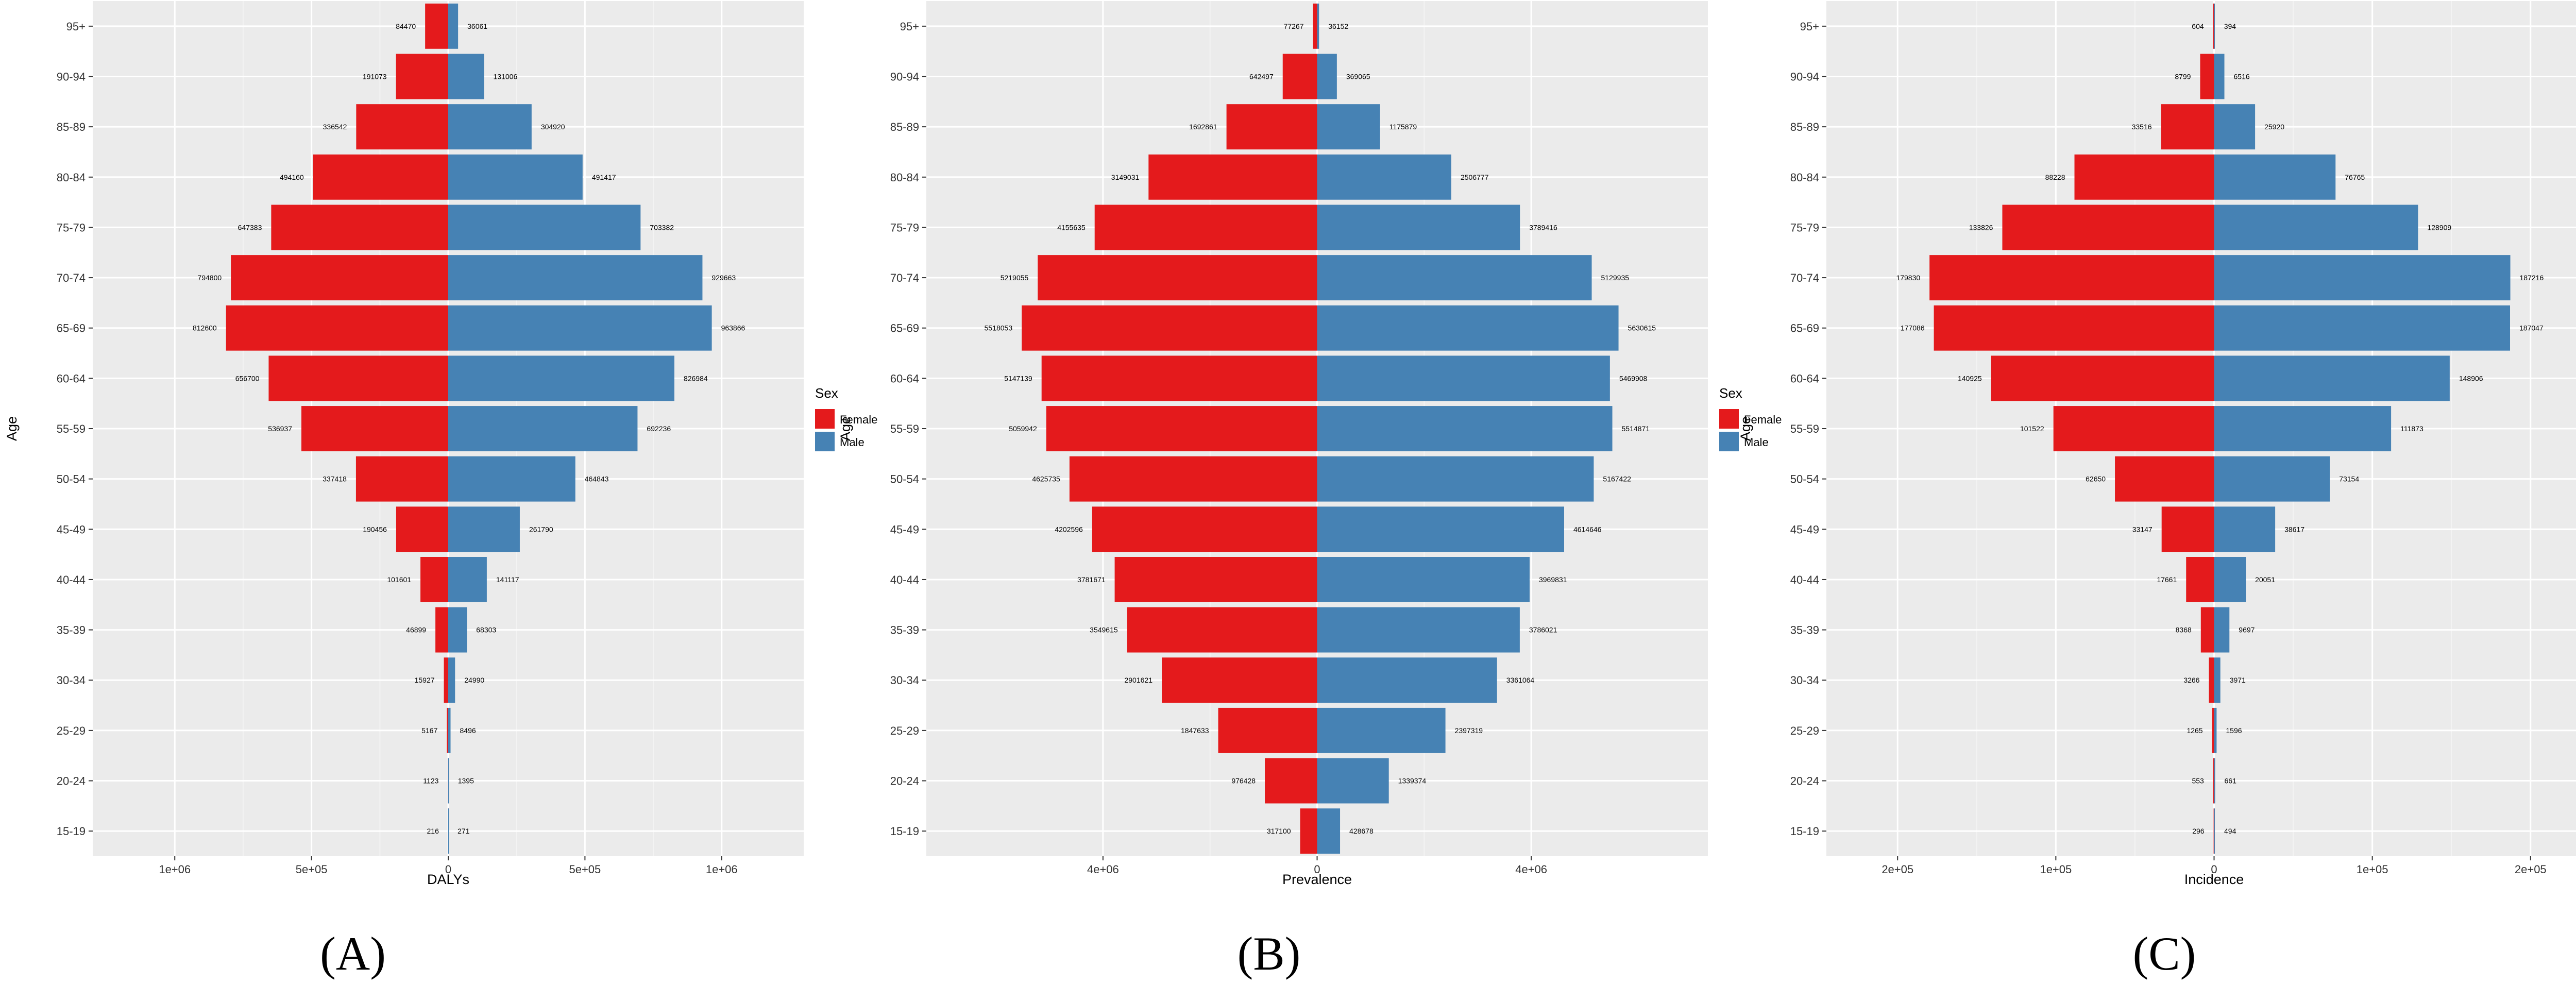  Describe the element at coordinates (1531, 870) in the screenshot. I see `x-tick-label: 4e+06` at that location.